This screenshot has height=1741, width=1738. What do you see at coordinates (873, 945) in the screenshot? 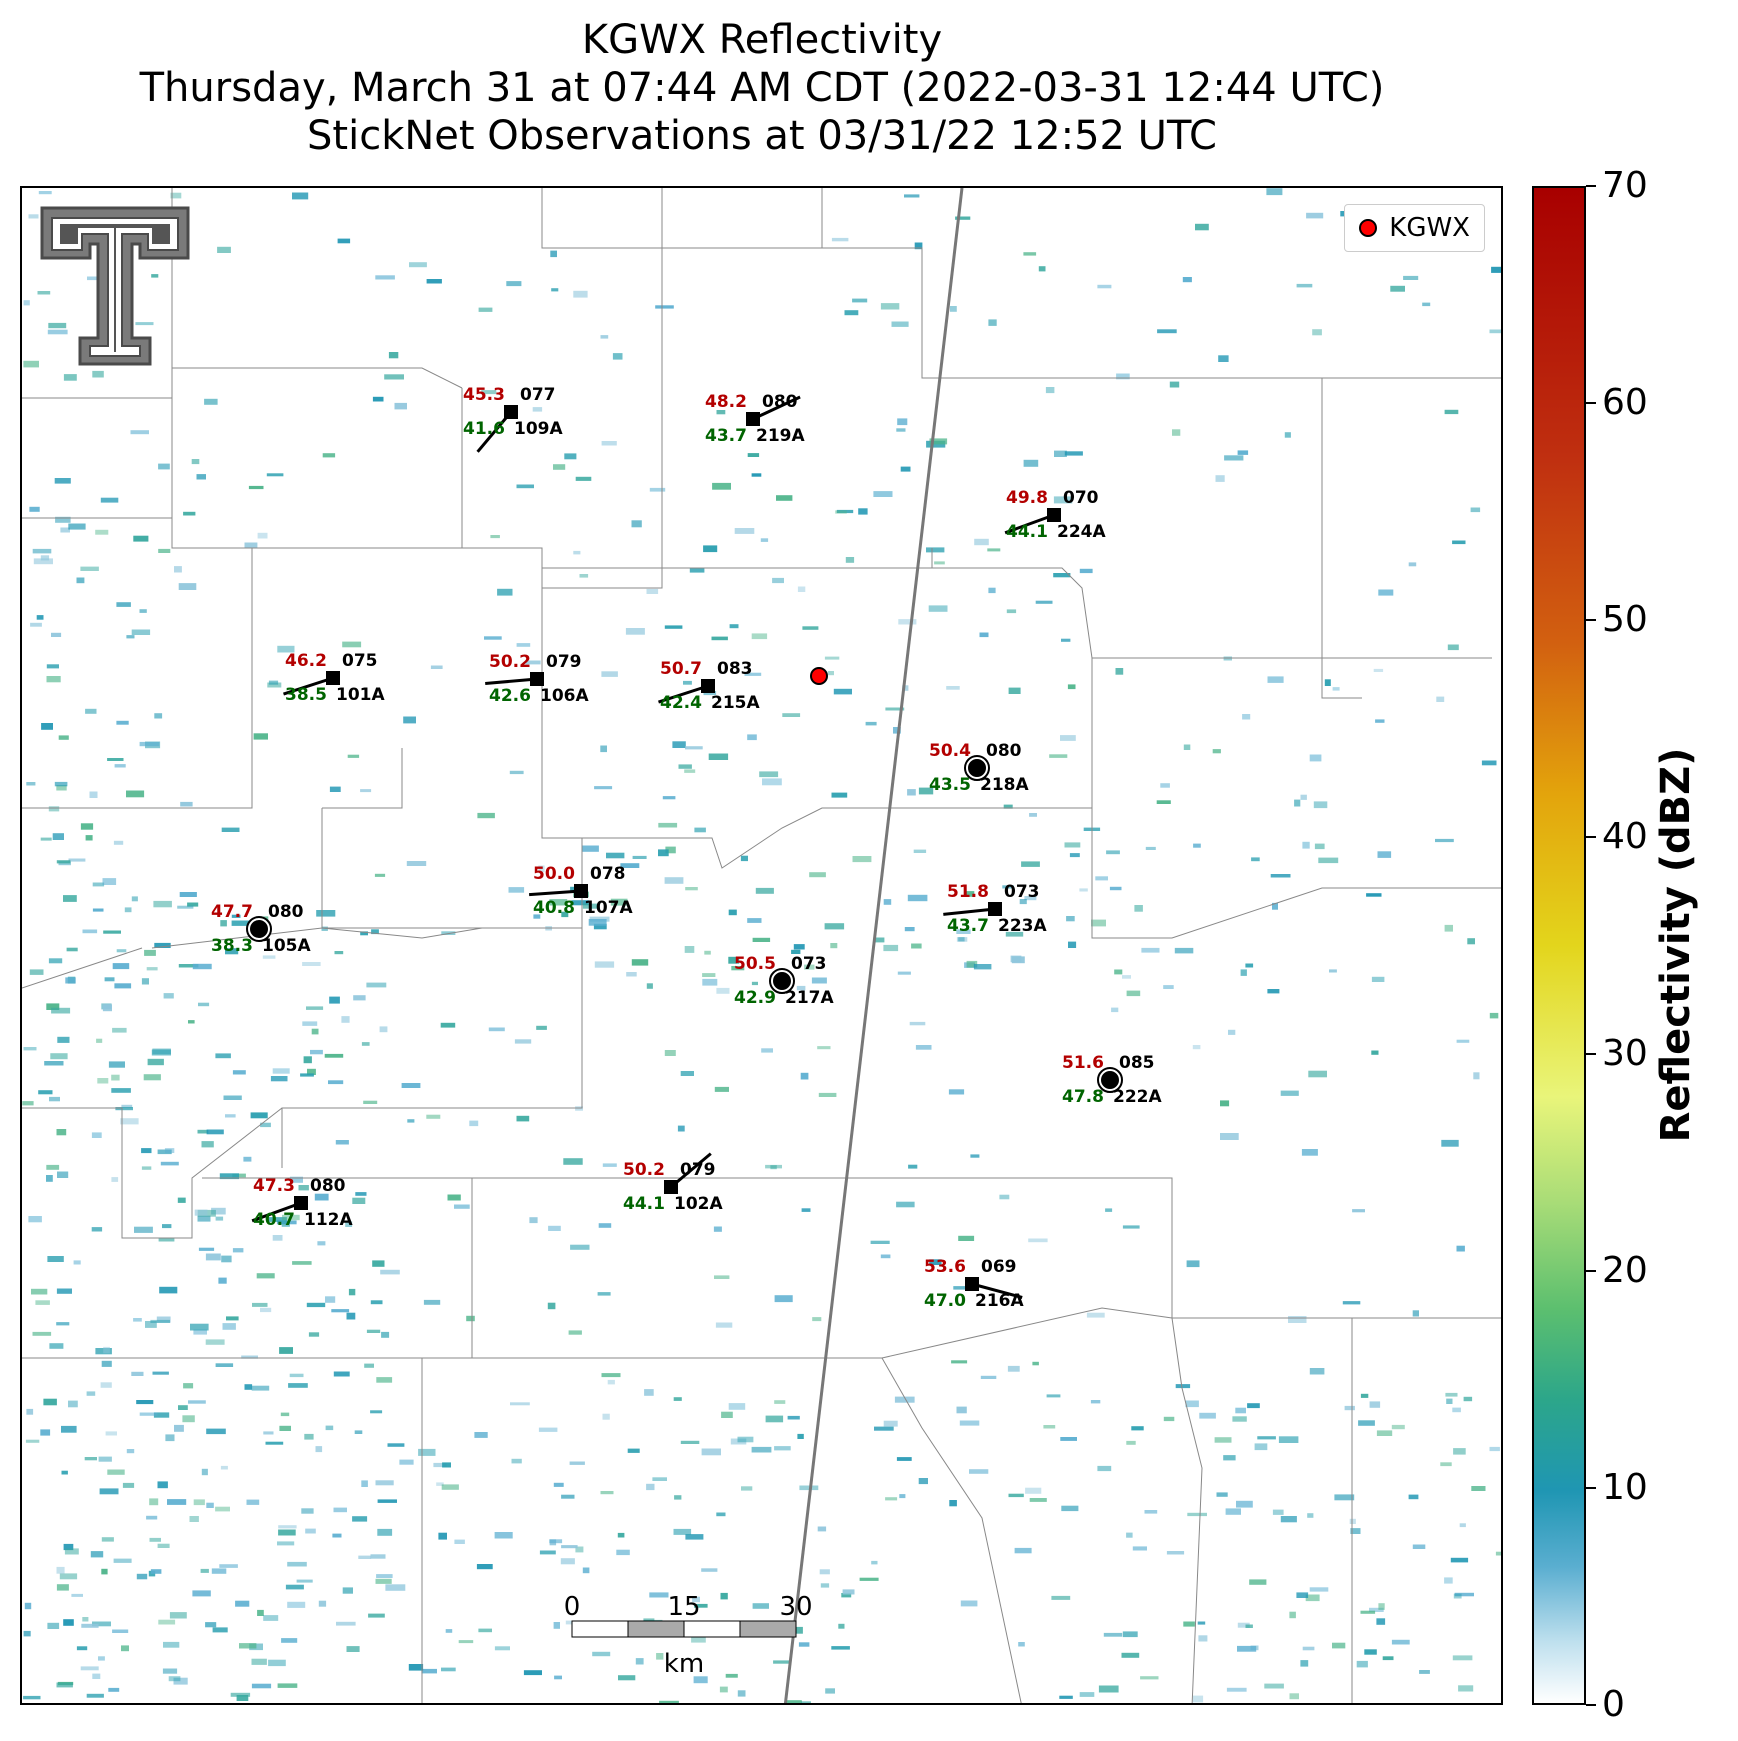
I see `highway-line` at bounding box center [873, 945].